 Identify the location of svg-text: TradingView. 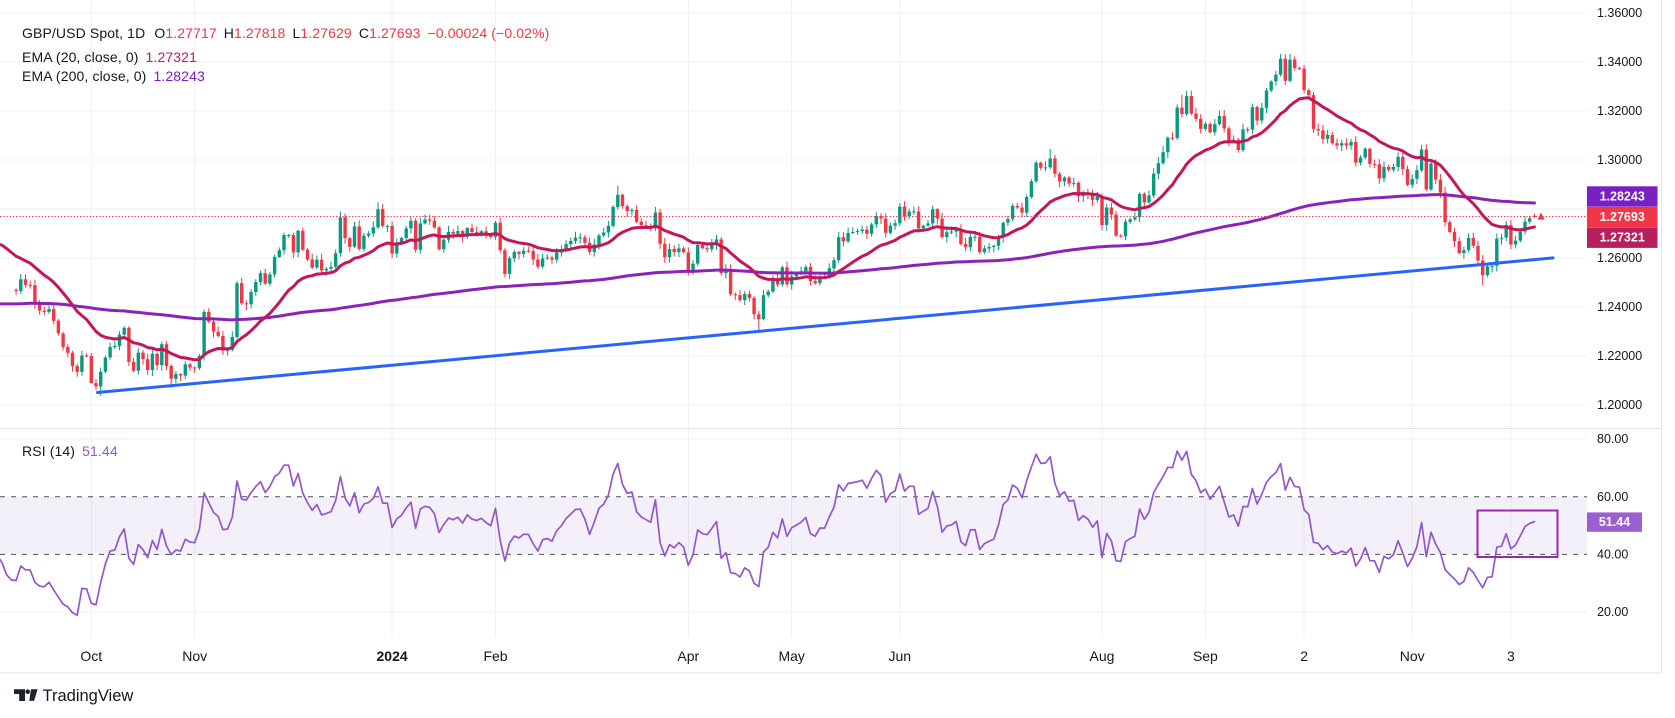
(88, 696).